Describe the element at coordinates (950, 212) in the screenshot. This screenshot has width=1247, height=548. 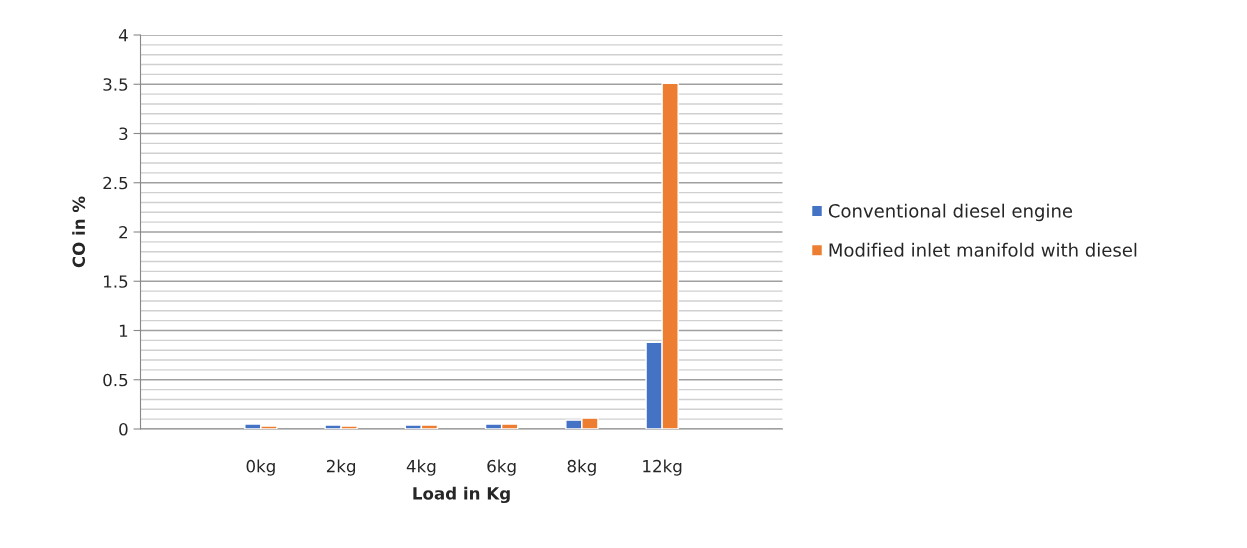
I see `legend-label: Conventional diesel engine` at that location.